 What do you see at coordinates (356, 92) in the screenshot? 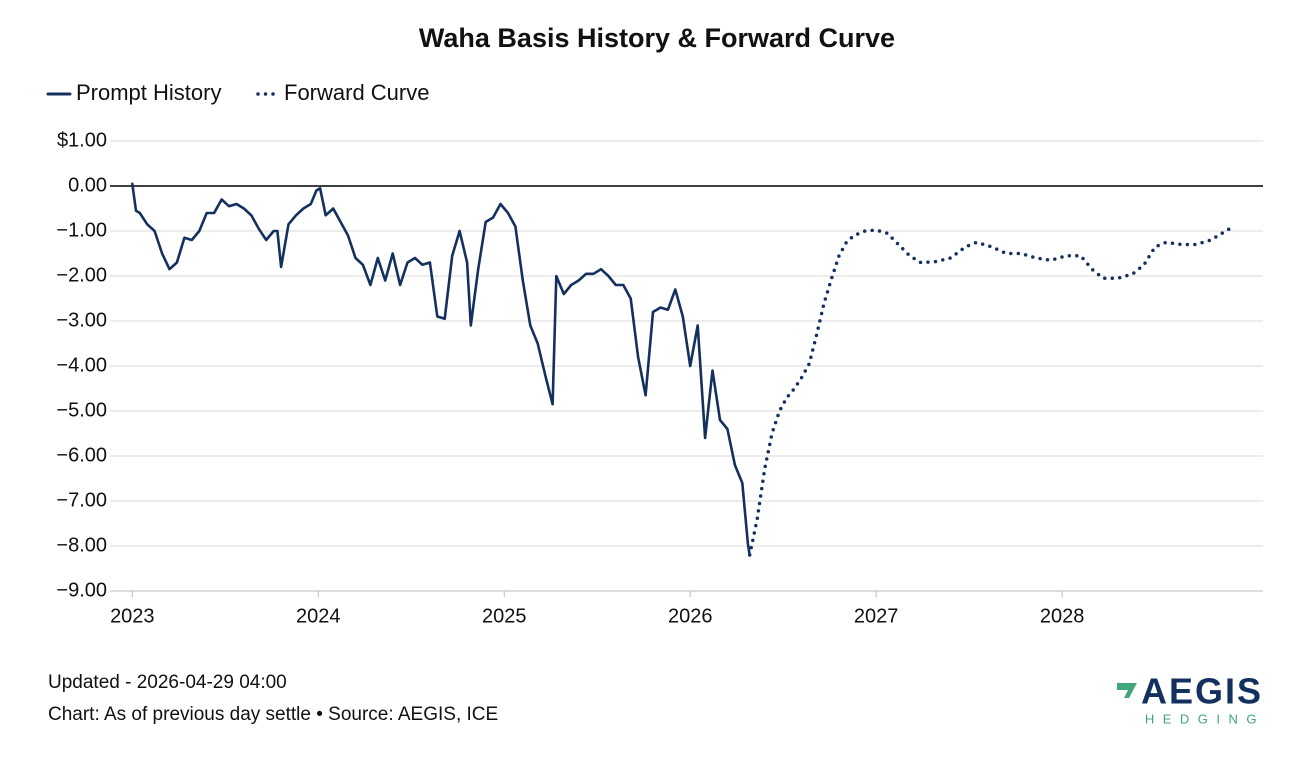
I see `legend-label: Forward Curve` at bounding box center [356, 92].